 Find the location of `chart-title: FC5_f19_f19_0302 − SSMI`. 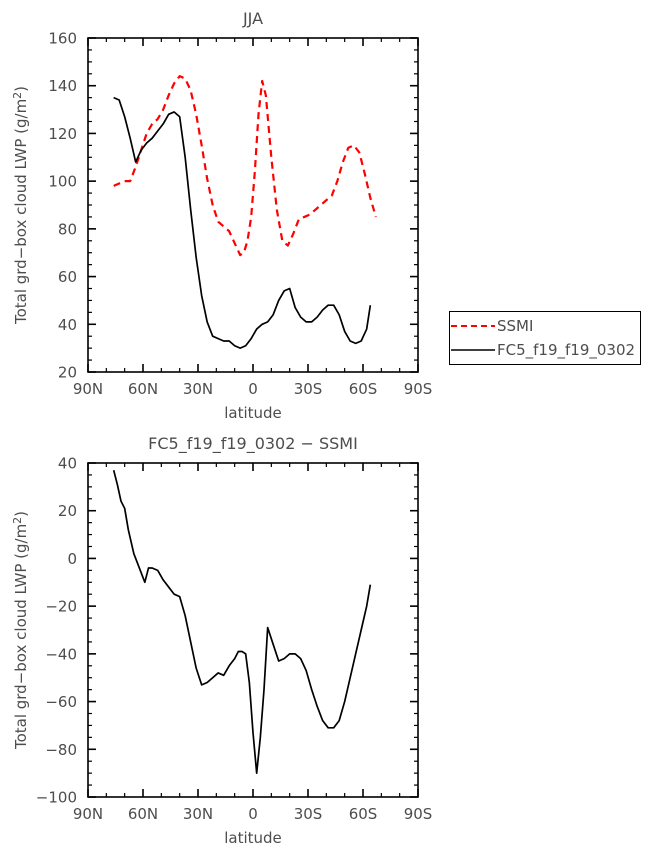

chart-title: FC5_f19_f19_0302 − SSMI is located at coordinates (253, 444).